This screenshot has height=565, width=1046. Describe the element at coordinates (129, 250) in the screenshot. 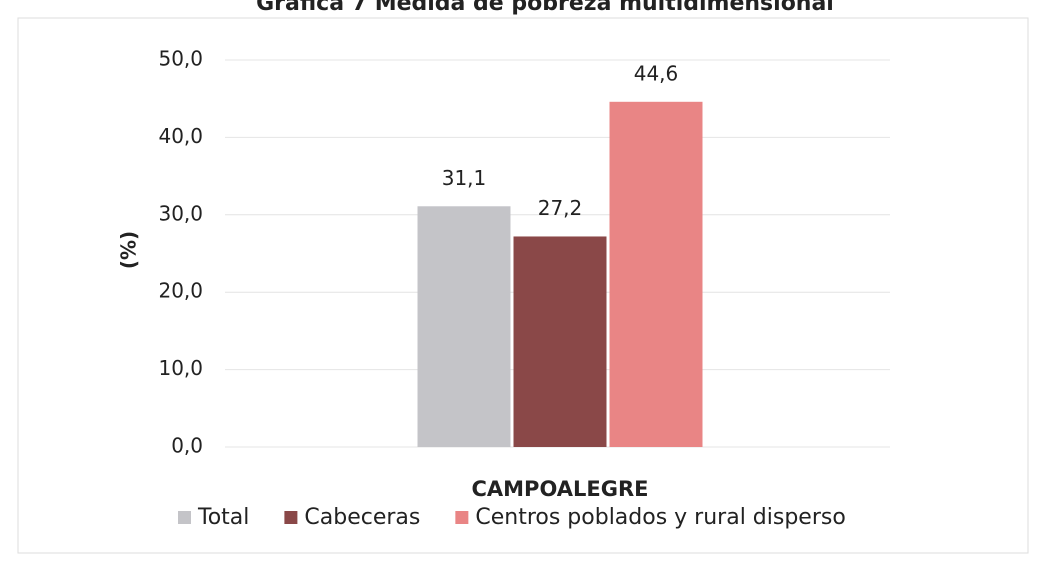

I see `y-axis-label: (%)` at that location.